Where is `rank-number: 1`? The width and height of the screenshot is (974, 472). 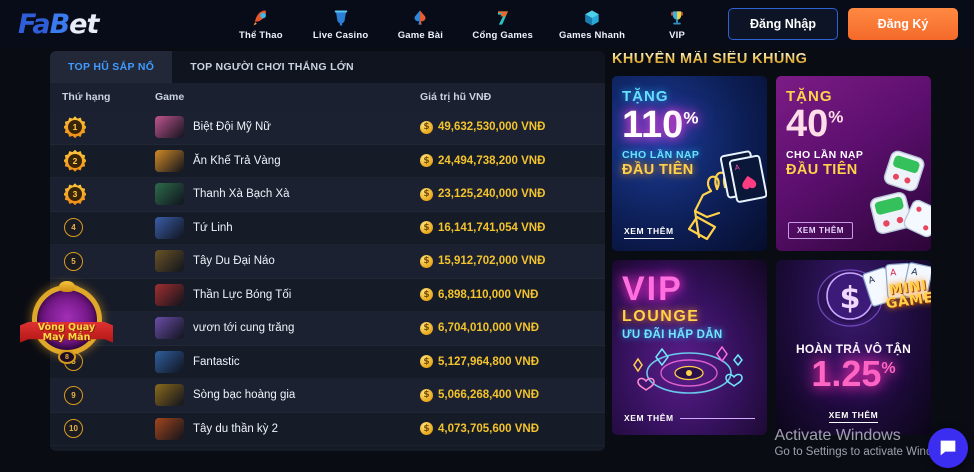 rank-number: 1 is located at coordinates (75, 127).